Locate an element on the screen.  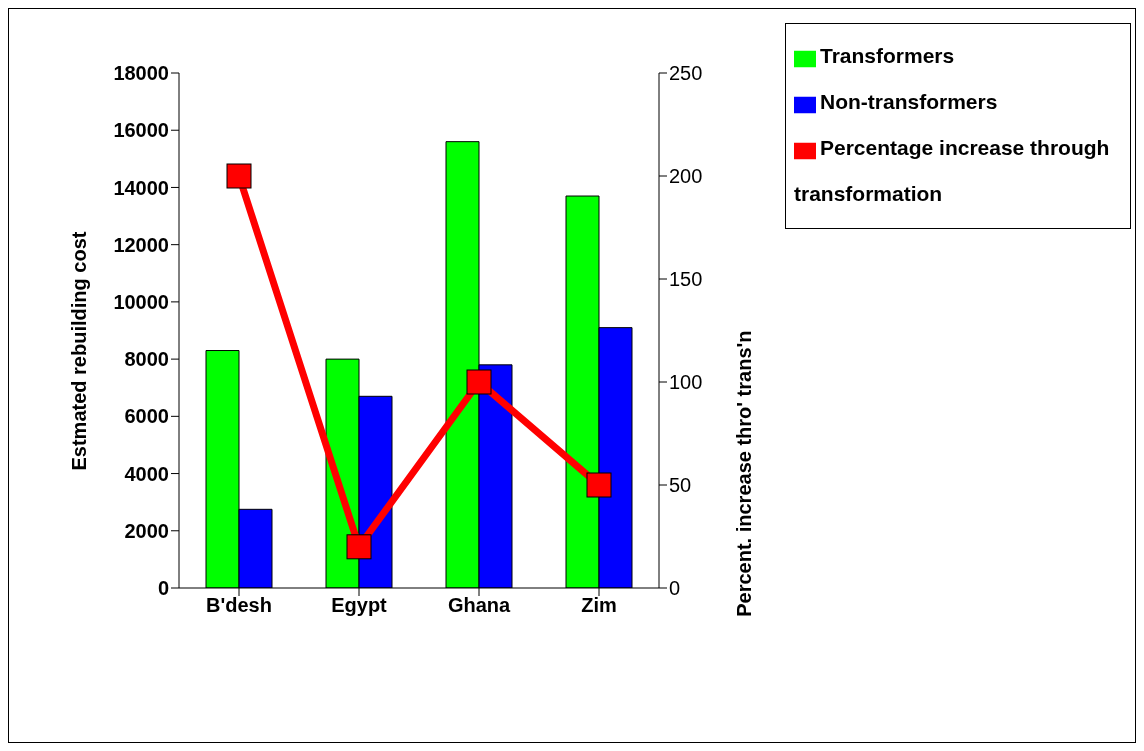
x-tick-label: B'desh is located at coordinates (239, 605).